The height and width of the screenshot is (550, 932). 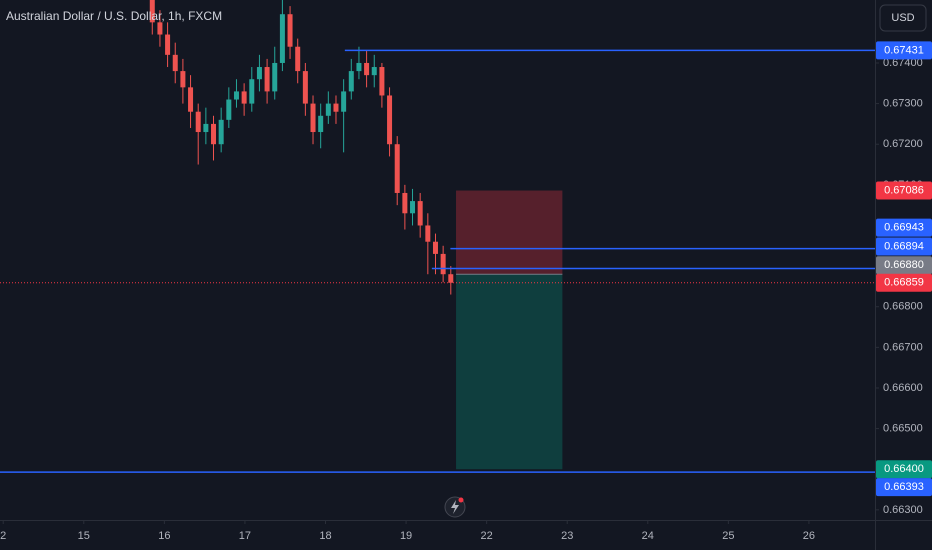 What do you see at coordinates (325, 536) in the screenshot?
I see `x-tick-label: 18` at bounding box center [325, 536].